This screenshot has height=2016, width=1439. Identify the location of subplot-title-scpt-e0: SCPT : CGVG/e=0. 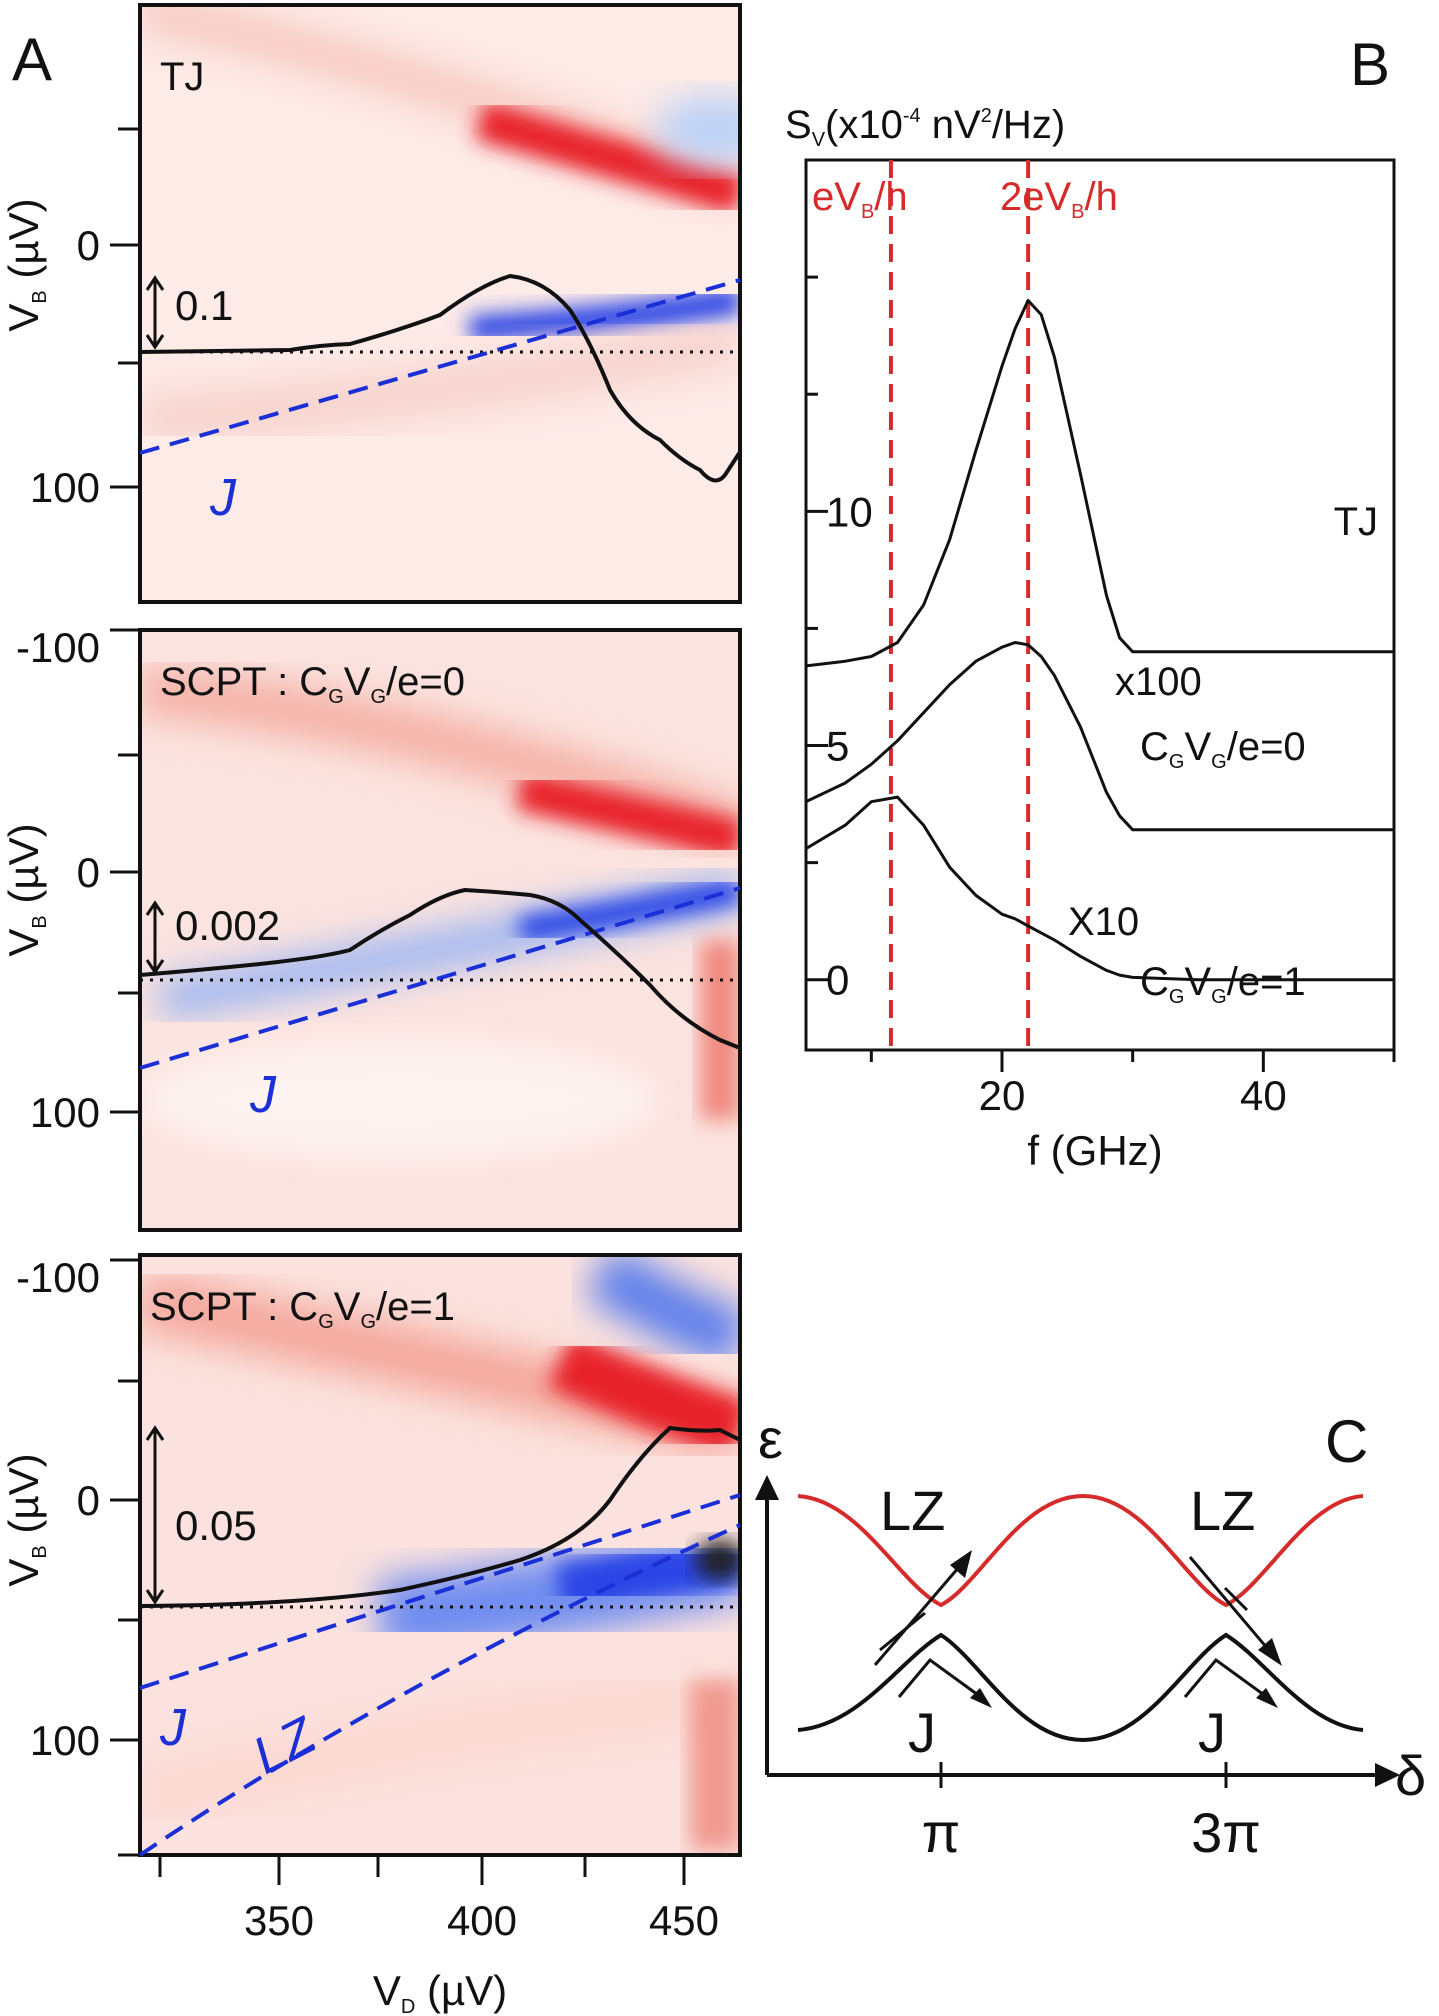
(312, 684).